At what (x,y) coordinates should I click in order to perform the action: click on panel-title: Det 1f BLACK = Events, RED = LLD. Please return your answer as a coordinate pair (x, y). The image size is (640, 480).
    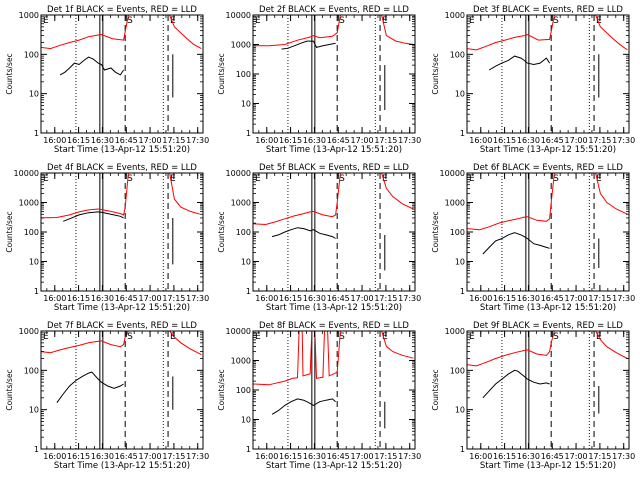
    Looking at the image, I should click on (122, 10).